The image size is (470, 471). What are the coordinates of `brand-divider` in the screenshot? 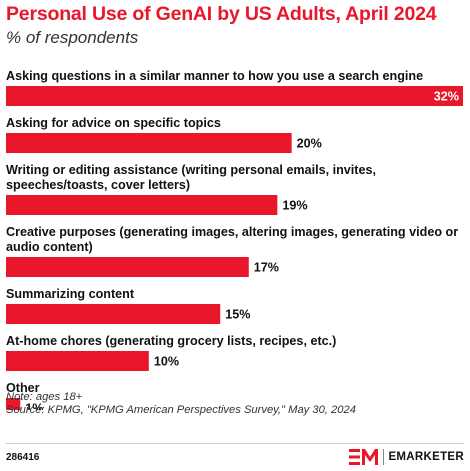 It's located at (384, 457).